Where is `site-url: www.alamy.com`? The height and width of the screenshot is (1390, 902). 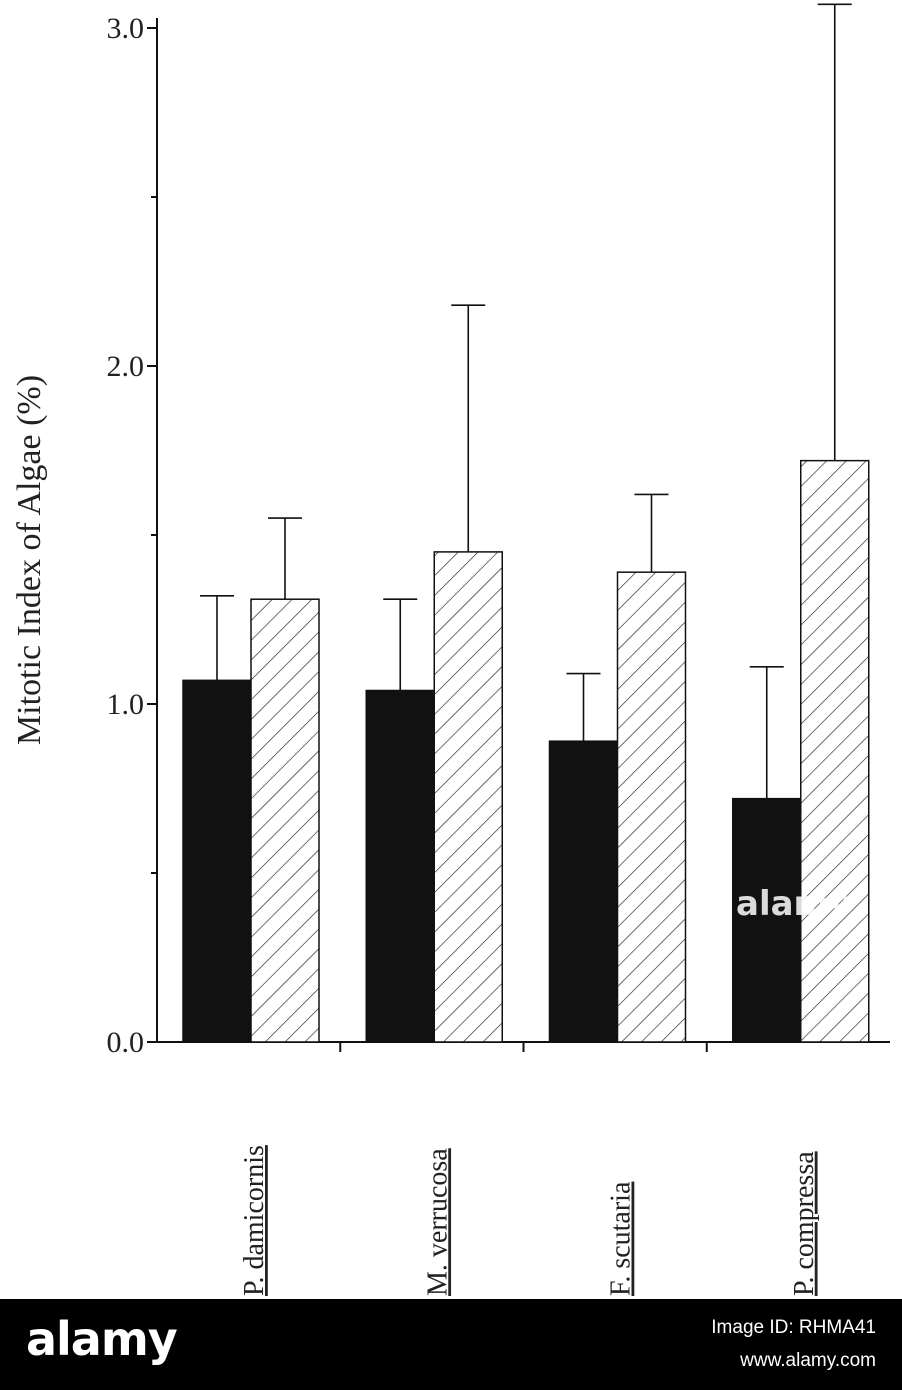 site-url: www.alamy.com is located at coordinates (808, 1360).